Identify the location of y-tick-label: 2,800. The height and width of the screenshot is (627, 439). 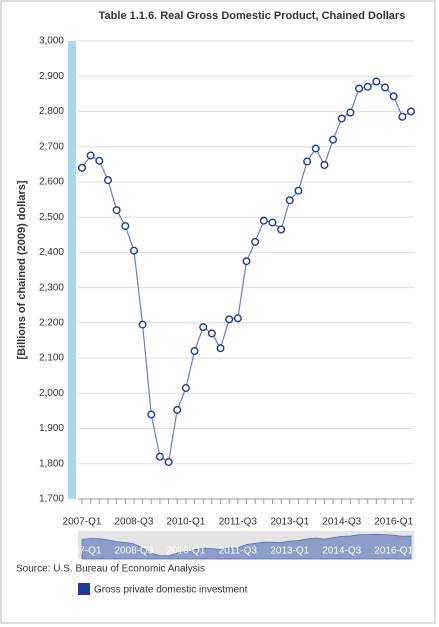
(51, 111).